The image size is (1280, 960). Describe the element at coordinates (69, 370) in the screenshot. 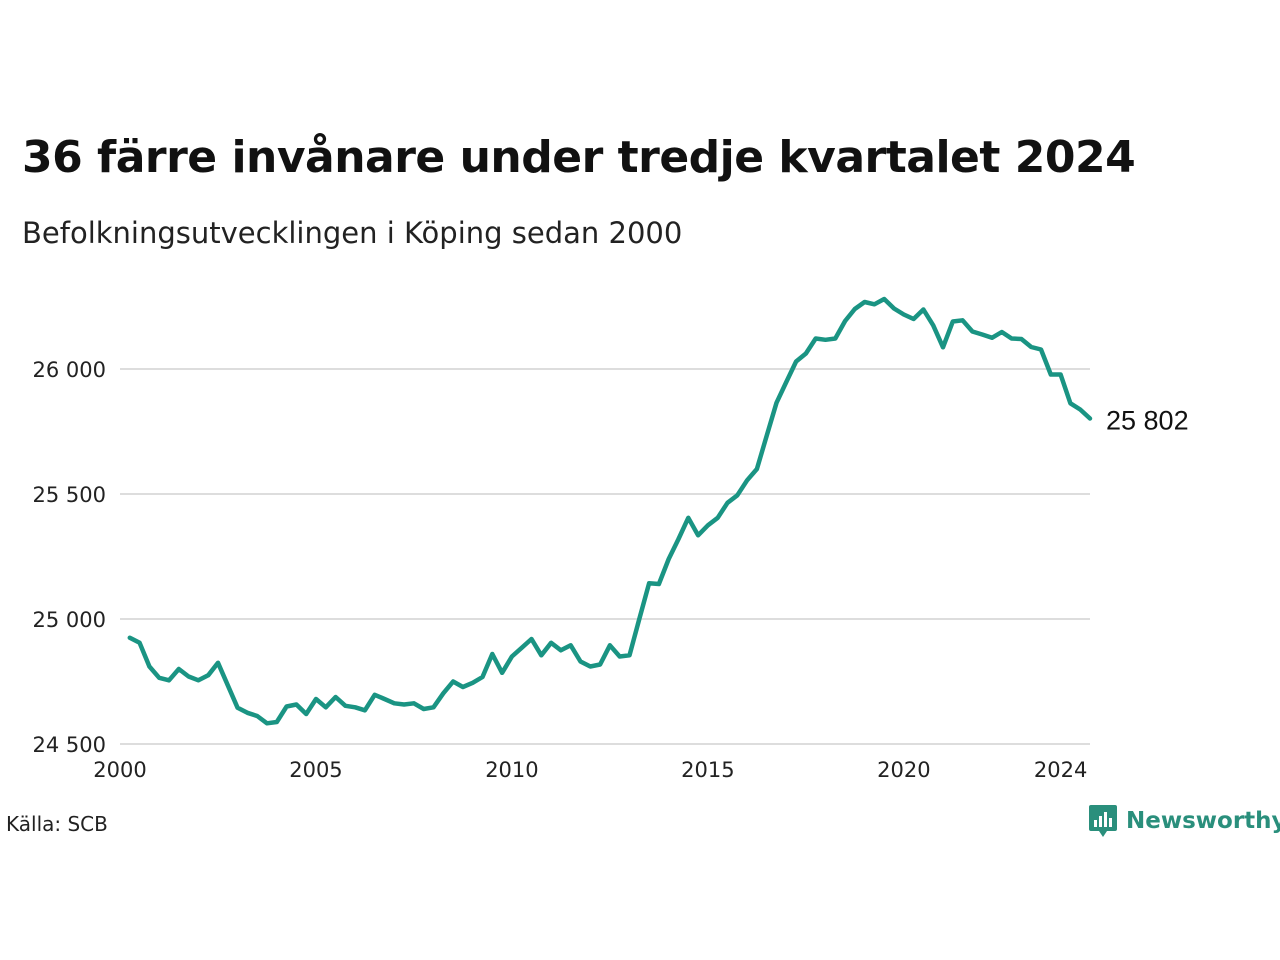

I see `y-tick-label: 26 000` at that location.